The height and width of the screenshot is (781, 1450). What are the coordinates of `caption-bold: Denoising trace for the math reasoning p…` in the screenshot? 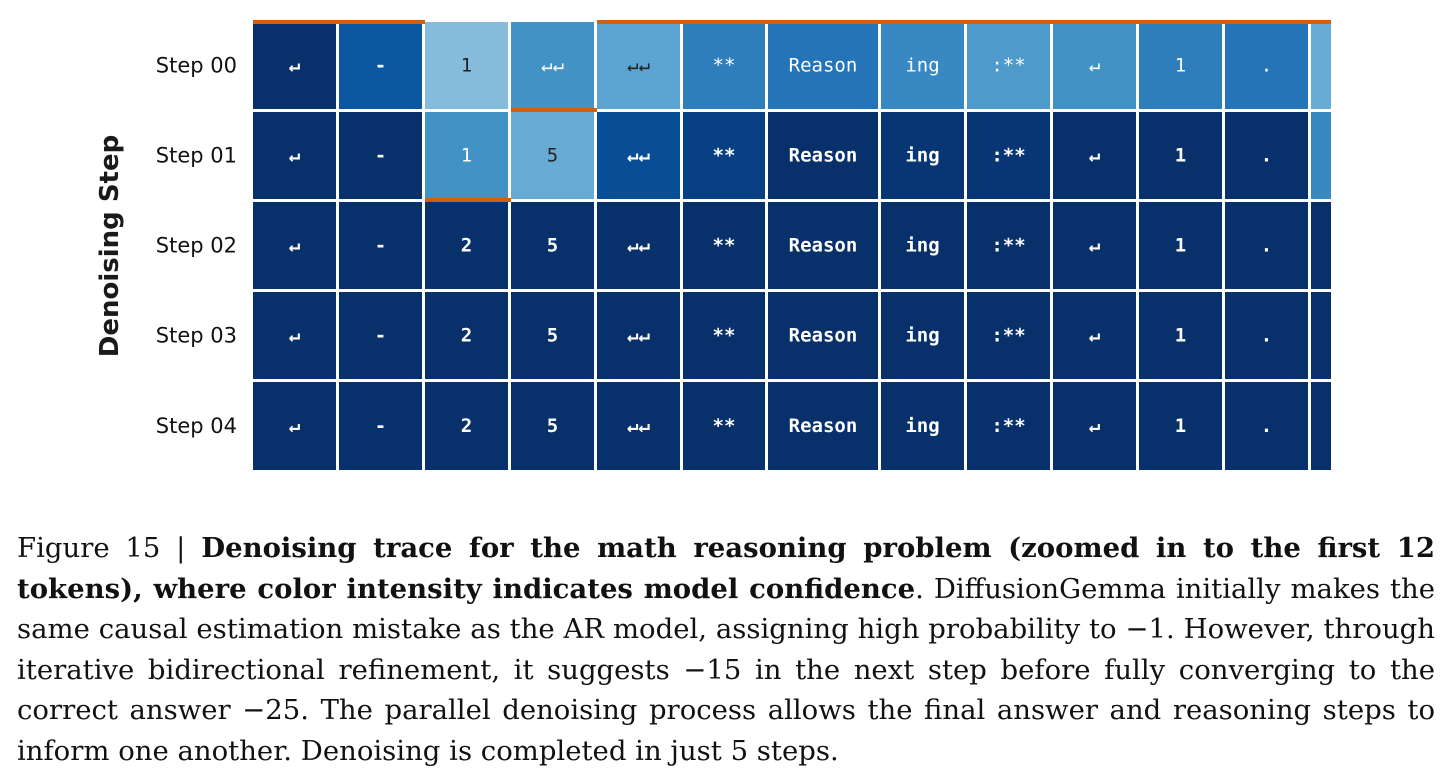 It's located at (726, 568).